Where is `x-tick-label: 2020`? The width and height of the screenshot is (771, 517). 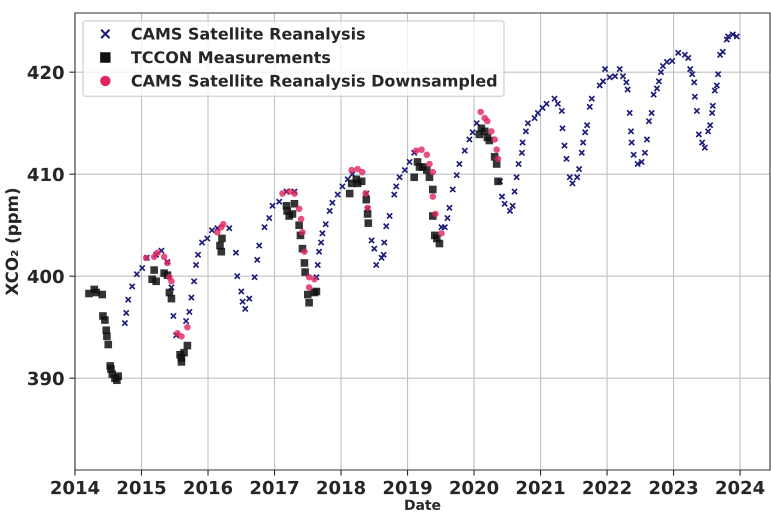
x-tick-label: 2020 is located at coordinates (474, 487).